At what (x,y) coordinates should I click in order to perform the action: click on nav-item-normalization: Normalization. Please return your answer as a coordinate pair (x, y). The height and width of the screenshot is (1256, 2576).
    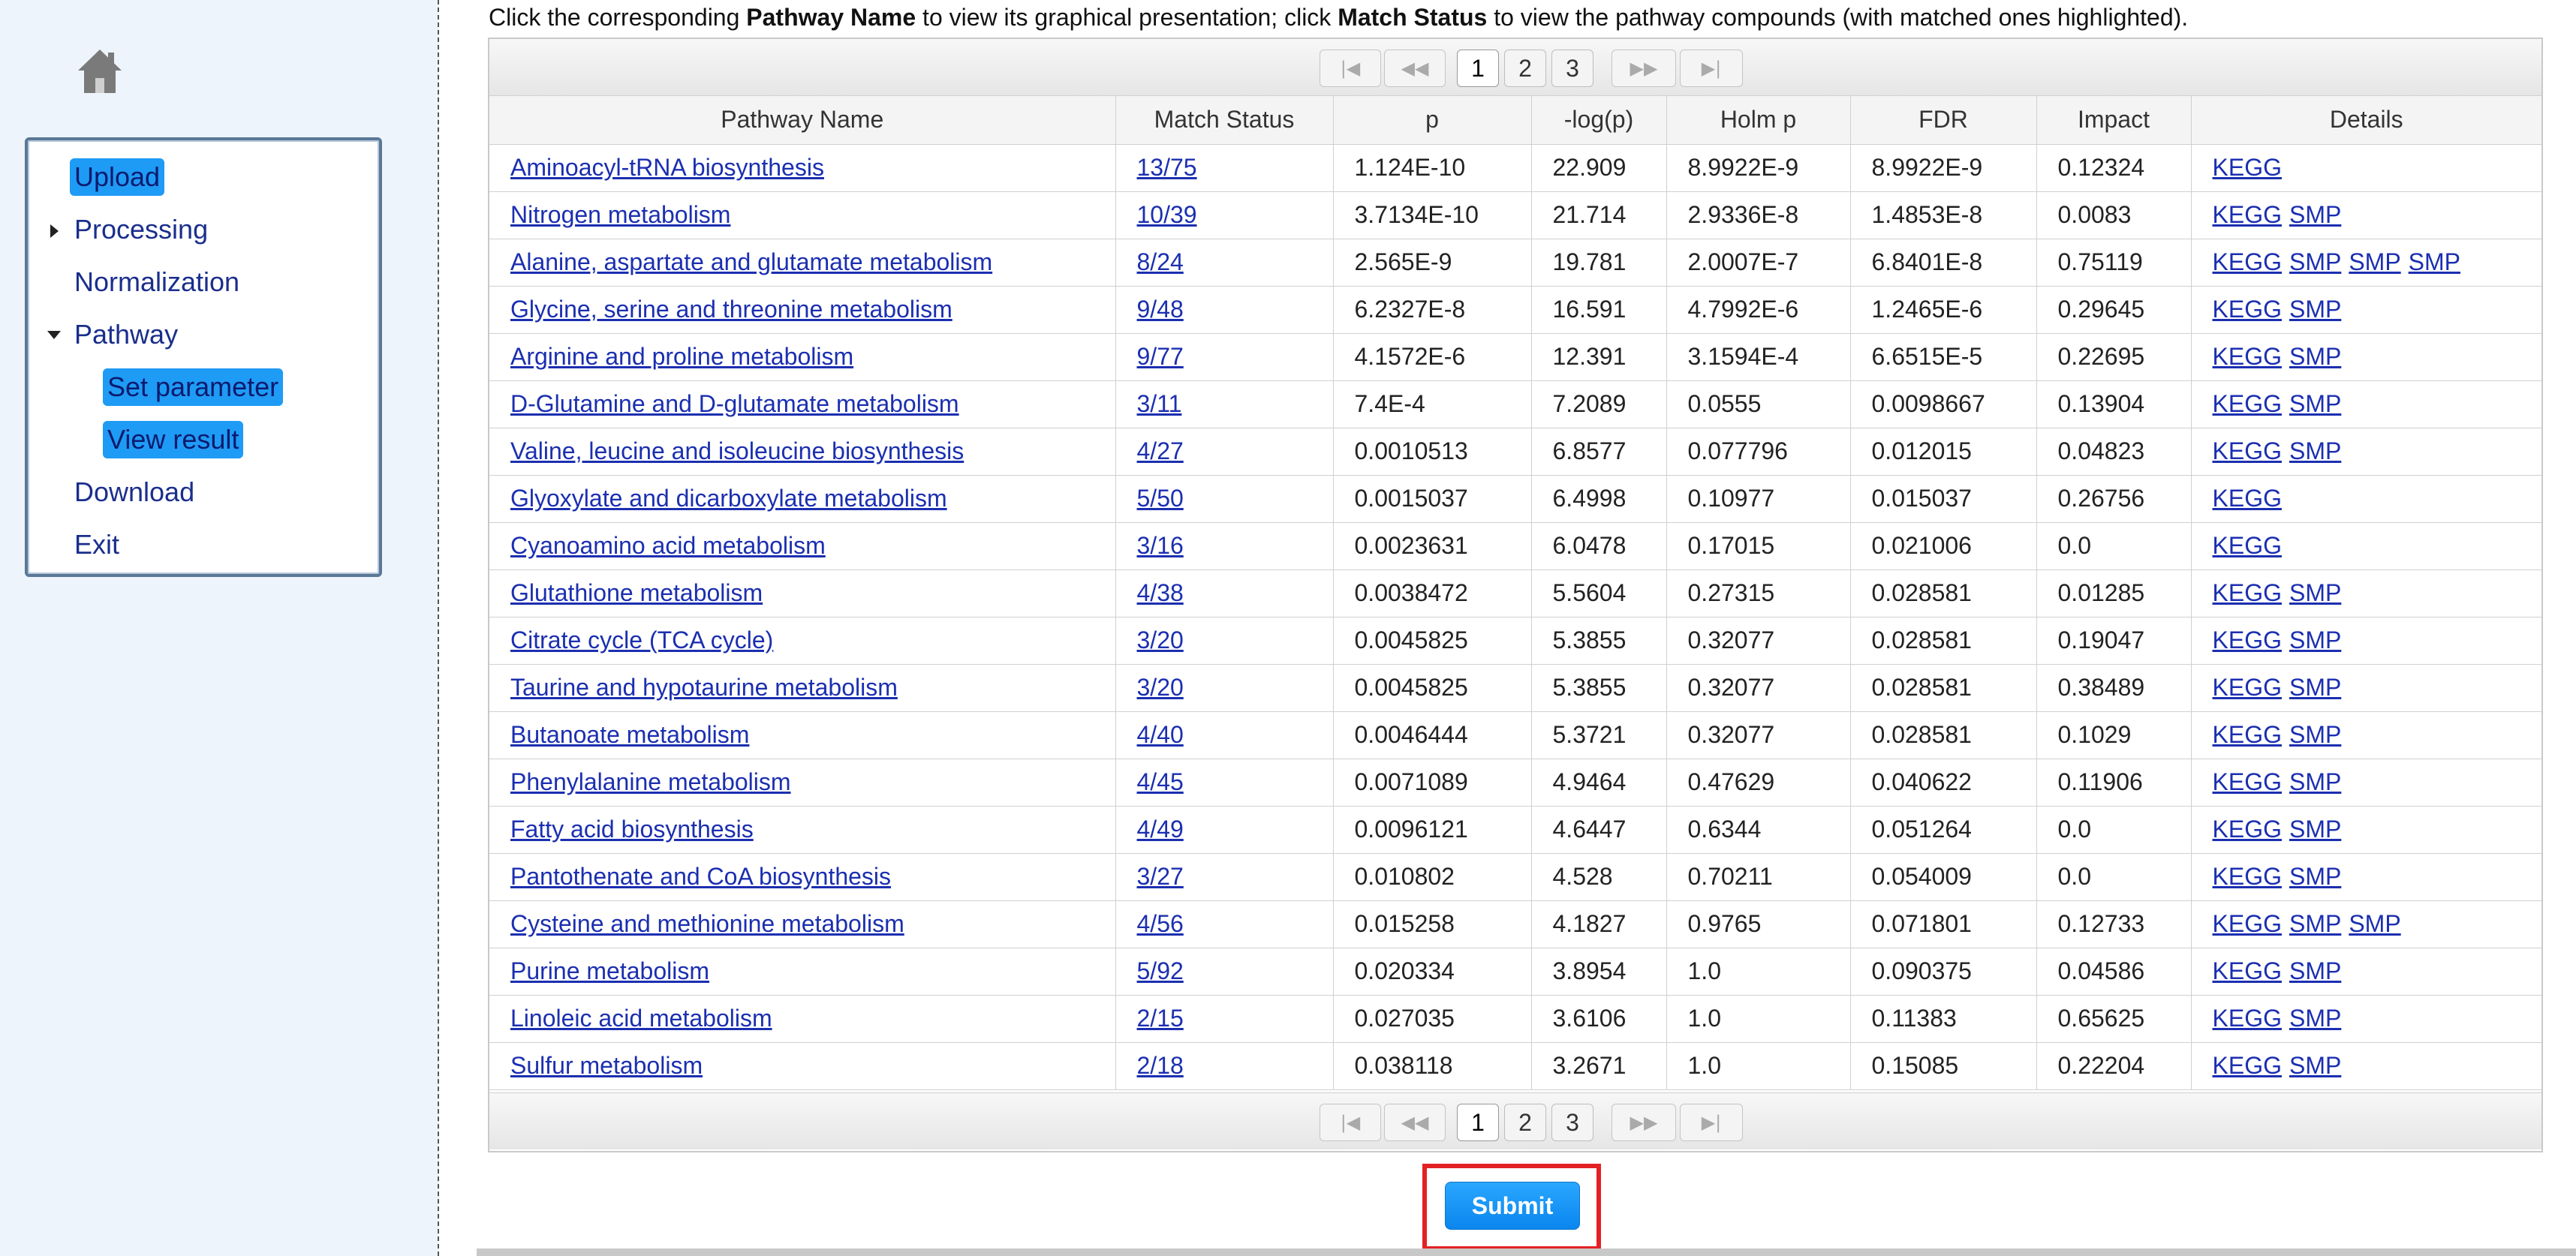
    Looking at the image, I should click on (157, 281).